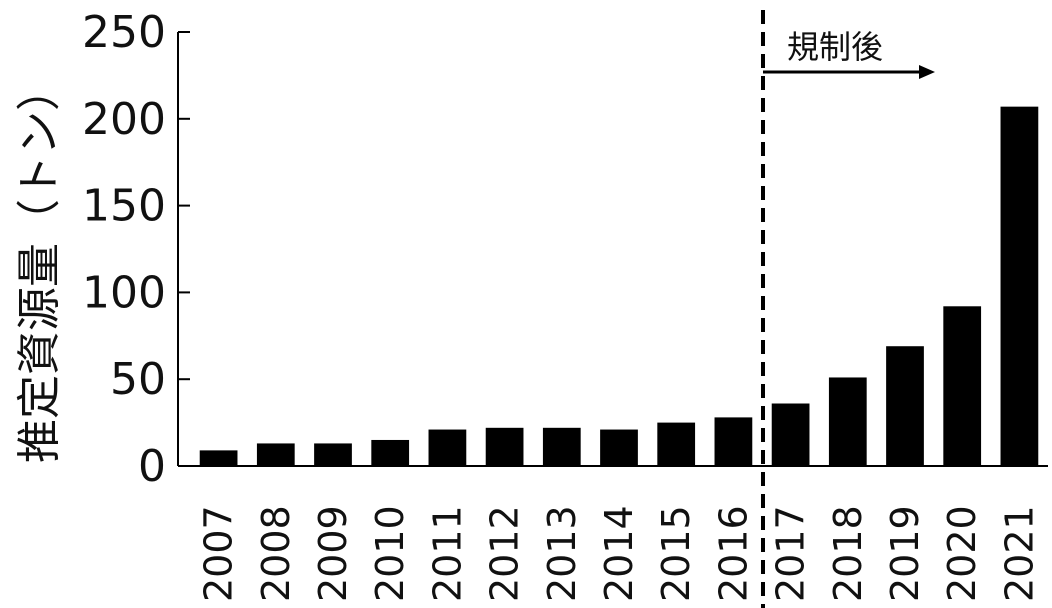 The image size is (1052, 608). What do you see at coordinates (835, 47) in the screenshot?
I see `regulation-label: 規制後` at bounding box center [835, 47].